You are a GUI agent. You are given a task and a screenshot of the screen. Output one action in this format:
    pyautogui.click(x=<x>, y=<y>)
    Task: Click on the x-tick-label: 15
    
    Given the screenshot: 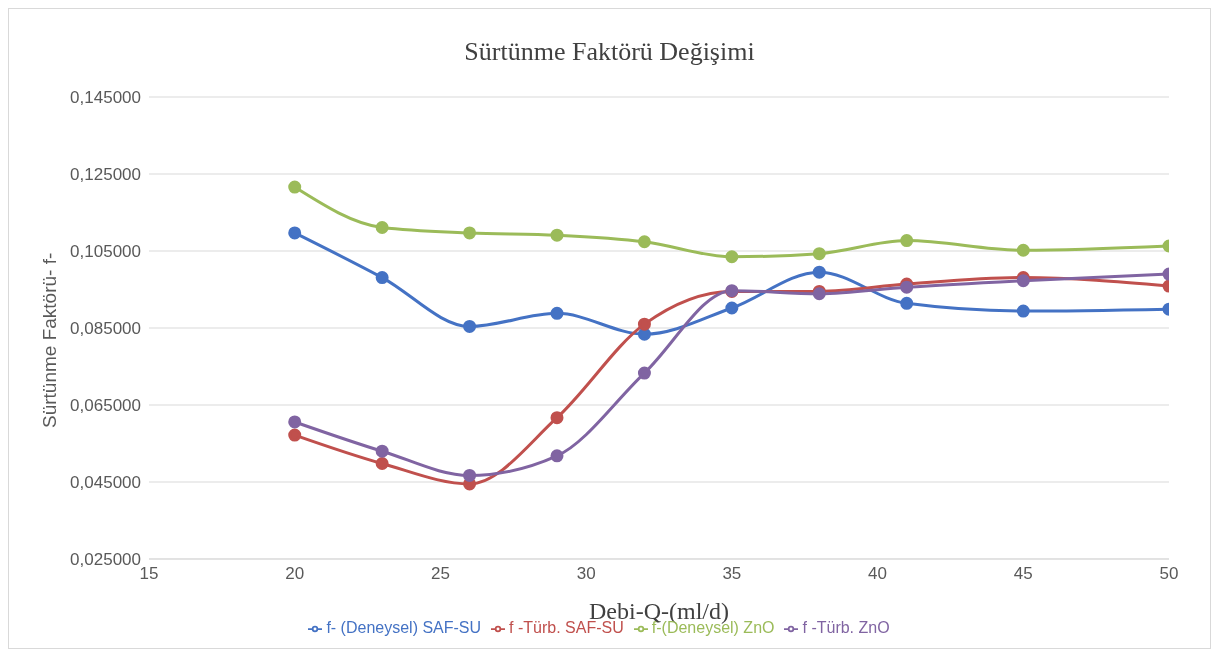 What is the action you would take?
    pyautogui.click(x=149, y=574)
    